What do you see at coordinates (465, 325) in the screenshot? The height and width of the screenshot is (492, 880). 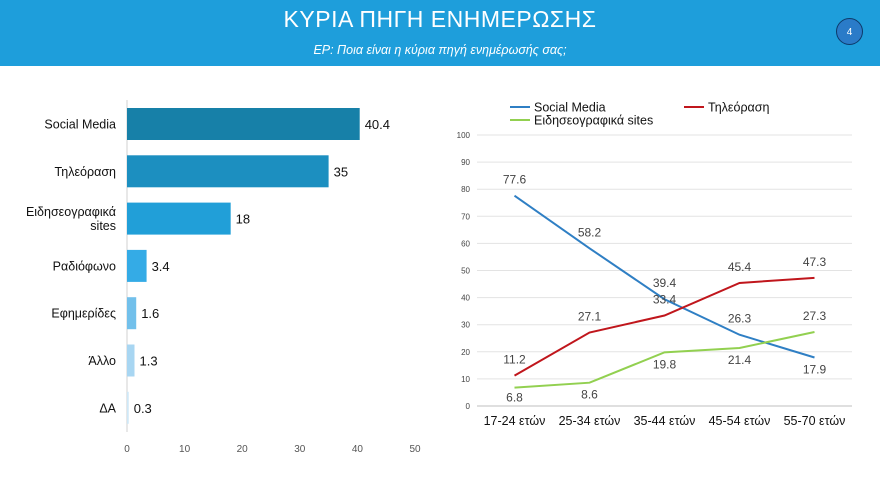 I see `line-y-tick-label: 30` at bounding box center [465, 325].